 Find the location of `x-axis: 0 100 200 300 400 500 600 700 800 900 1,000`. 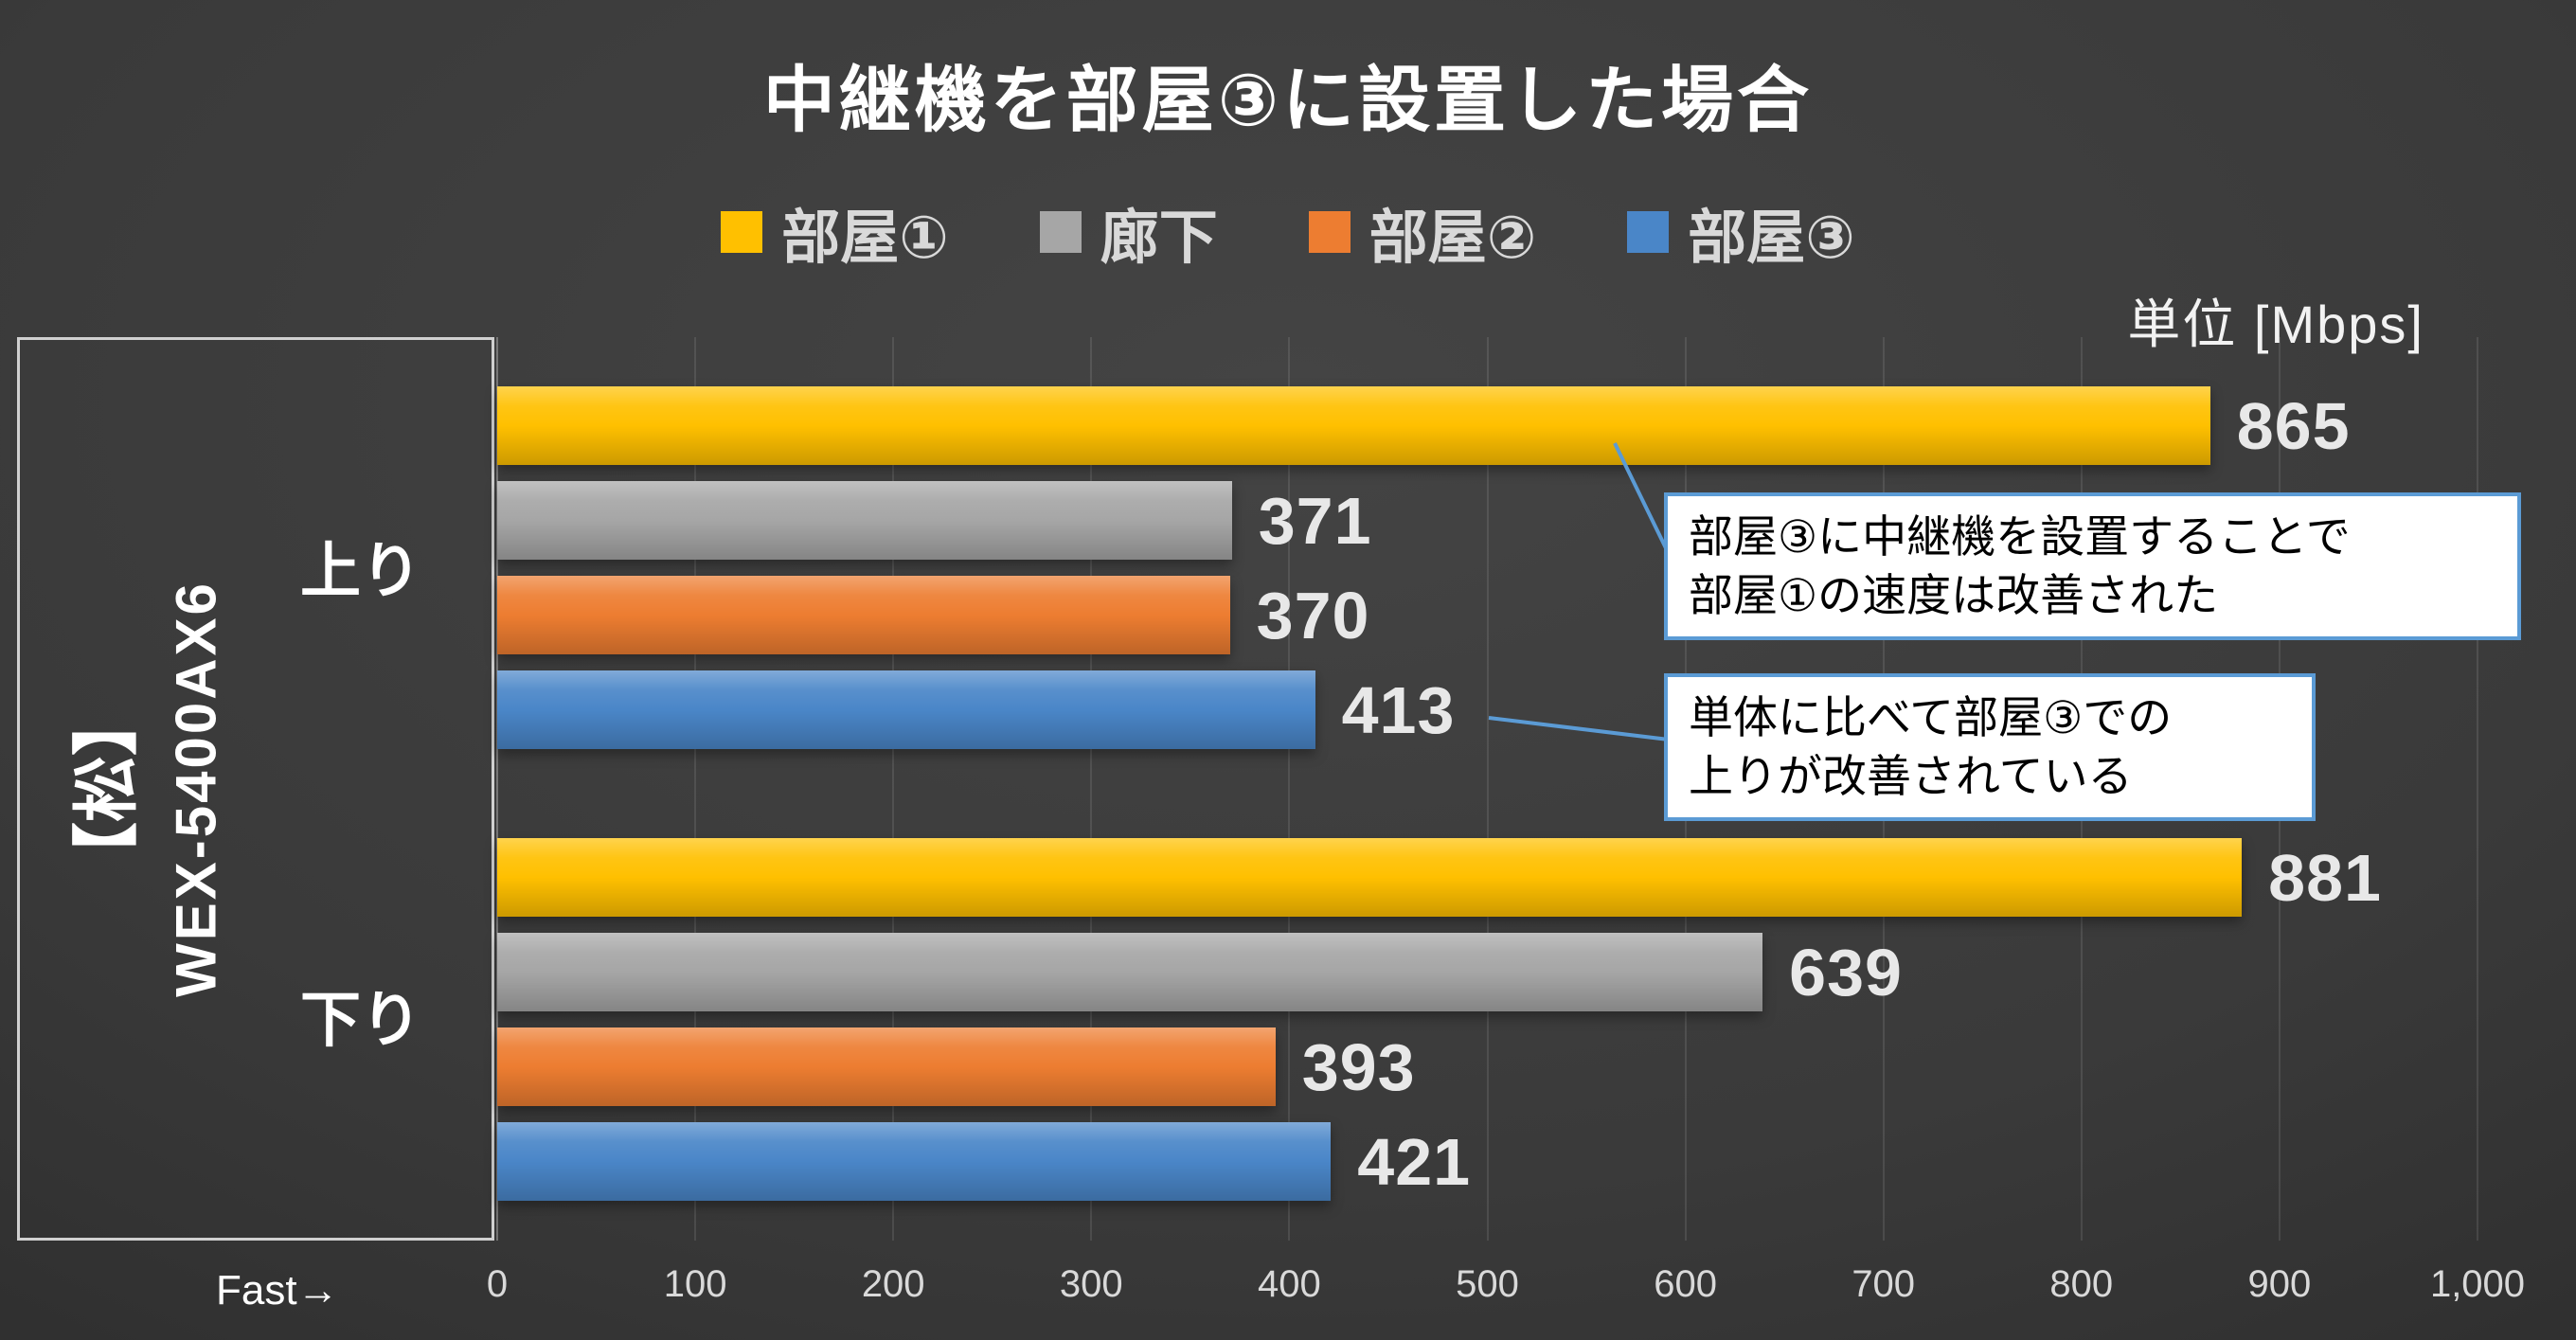

x-axis: 0 100 200 300 400 500 600 700 800 900 1,000 is located at coordinates (1506, 1291).